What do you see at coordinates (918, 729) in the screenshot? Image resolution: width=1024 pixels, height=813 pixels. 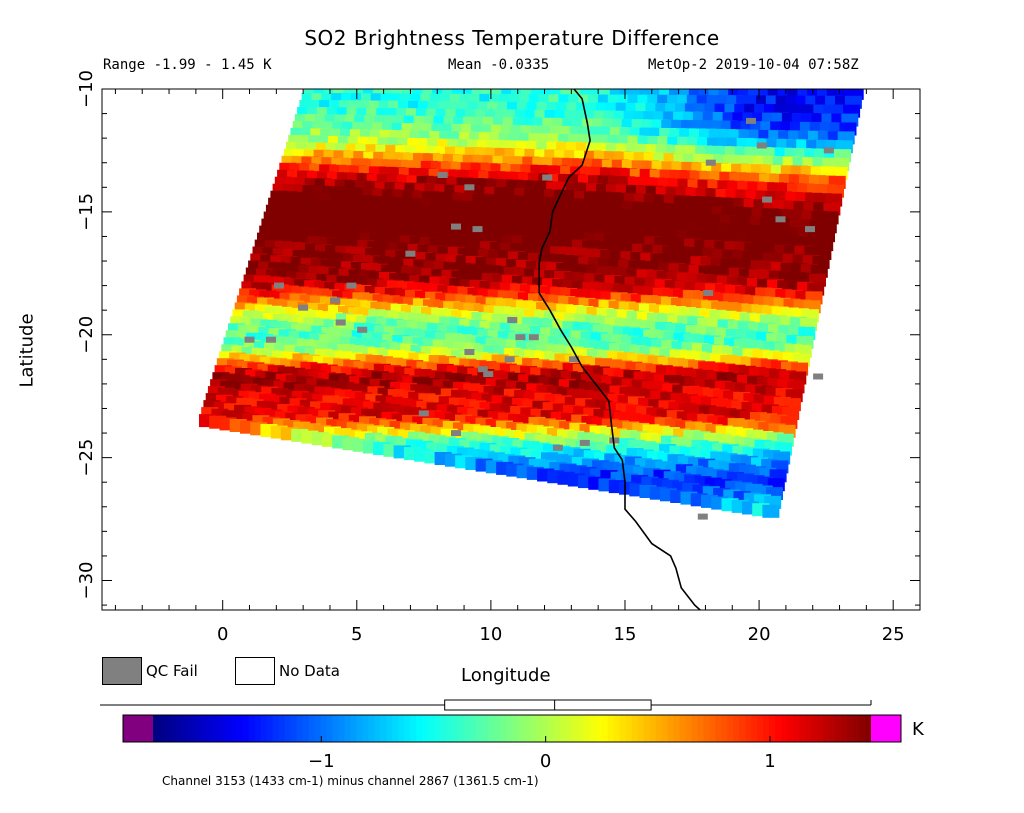 I see `colorbar-unit: K` at bounding box center [918, 729].